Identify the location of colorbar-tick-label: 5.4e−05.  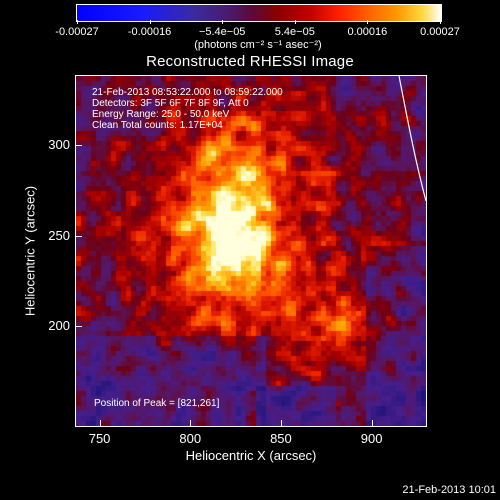
(294, 32).